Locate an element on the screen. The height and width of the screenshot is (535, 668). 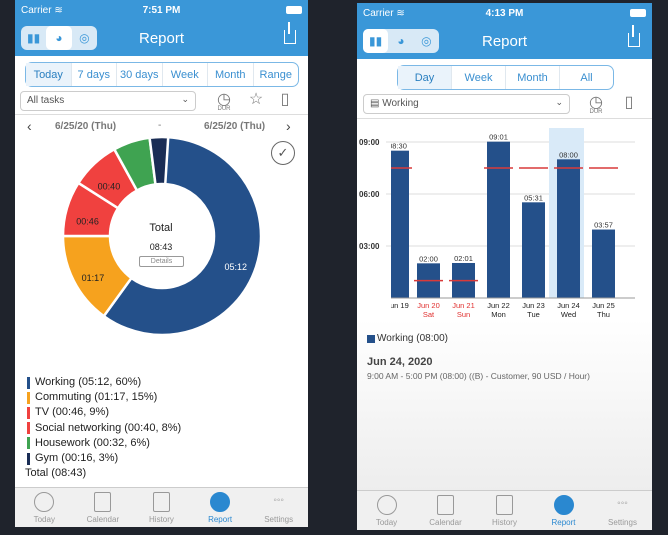
battery-icon is located at coordinates (638, 13).